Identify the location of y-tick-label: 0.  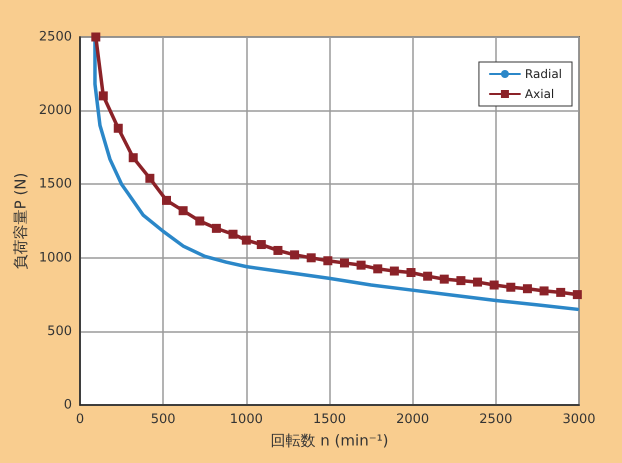
(68, 405).